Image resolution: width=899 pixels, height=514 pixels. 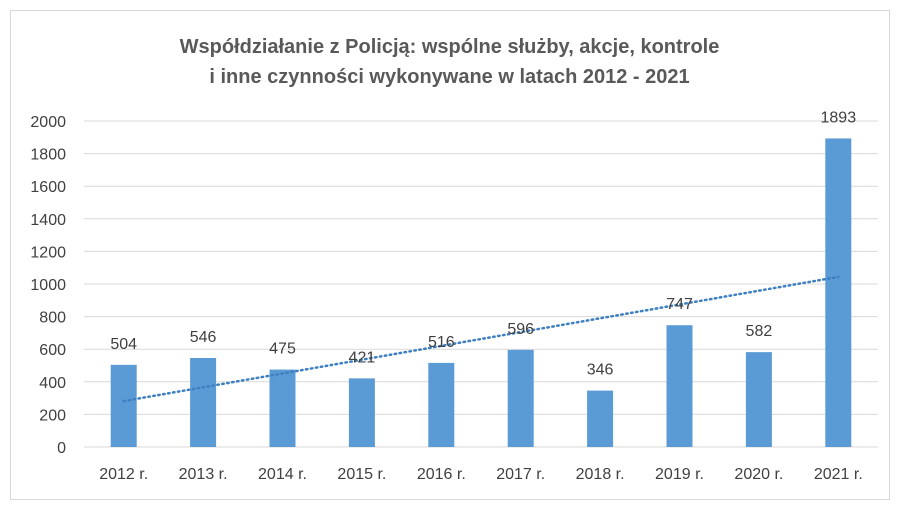 I want to click on bar-2016, so click(x=441, y=404).